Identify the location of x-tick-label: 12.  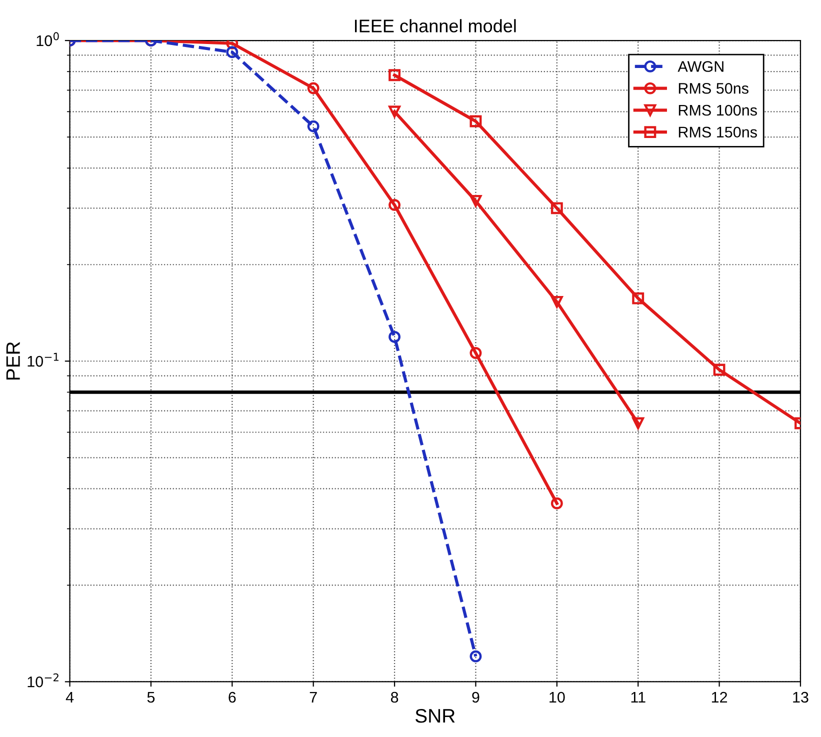
(720, 697).